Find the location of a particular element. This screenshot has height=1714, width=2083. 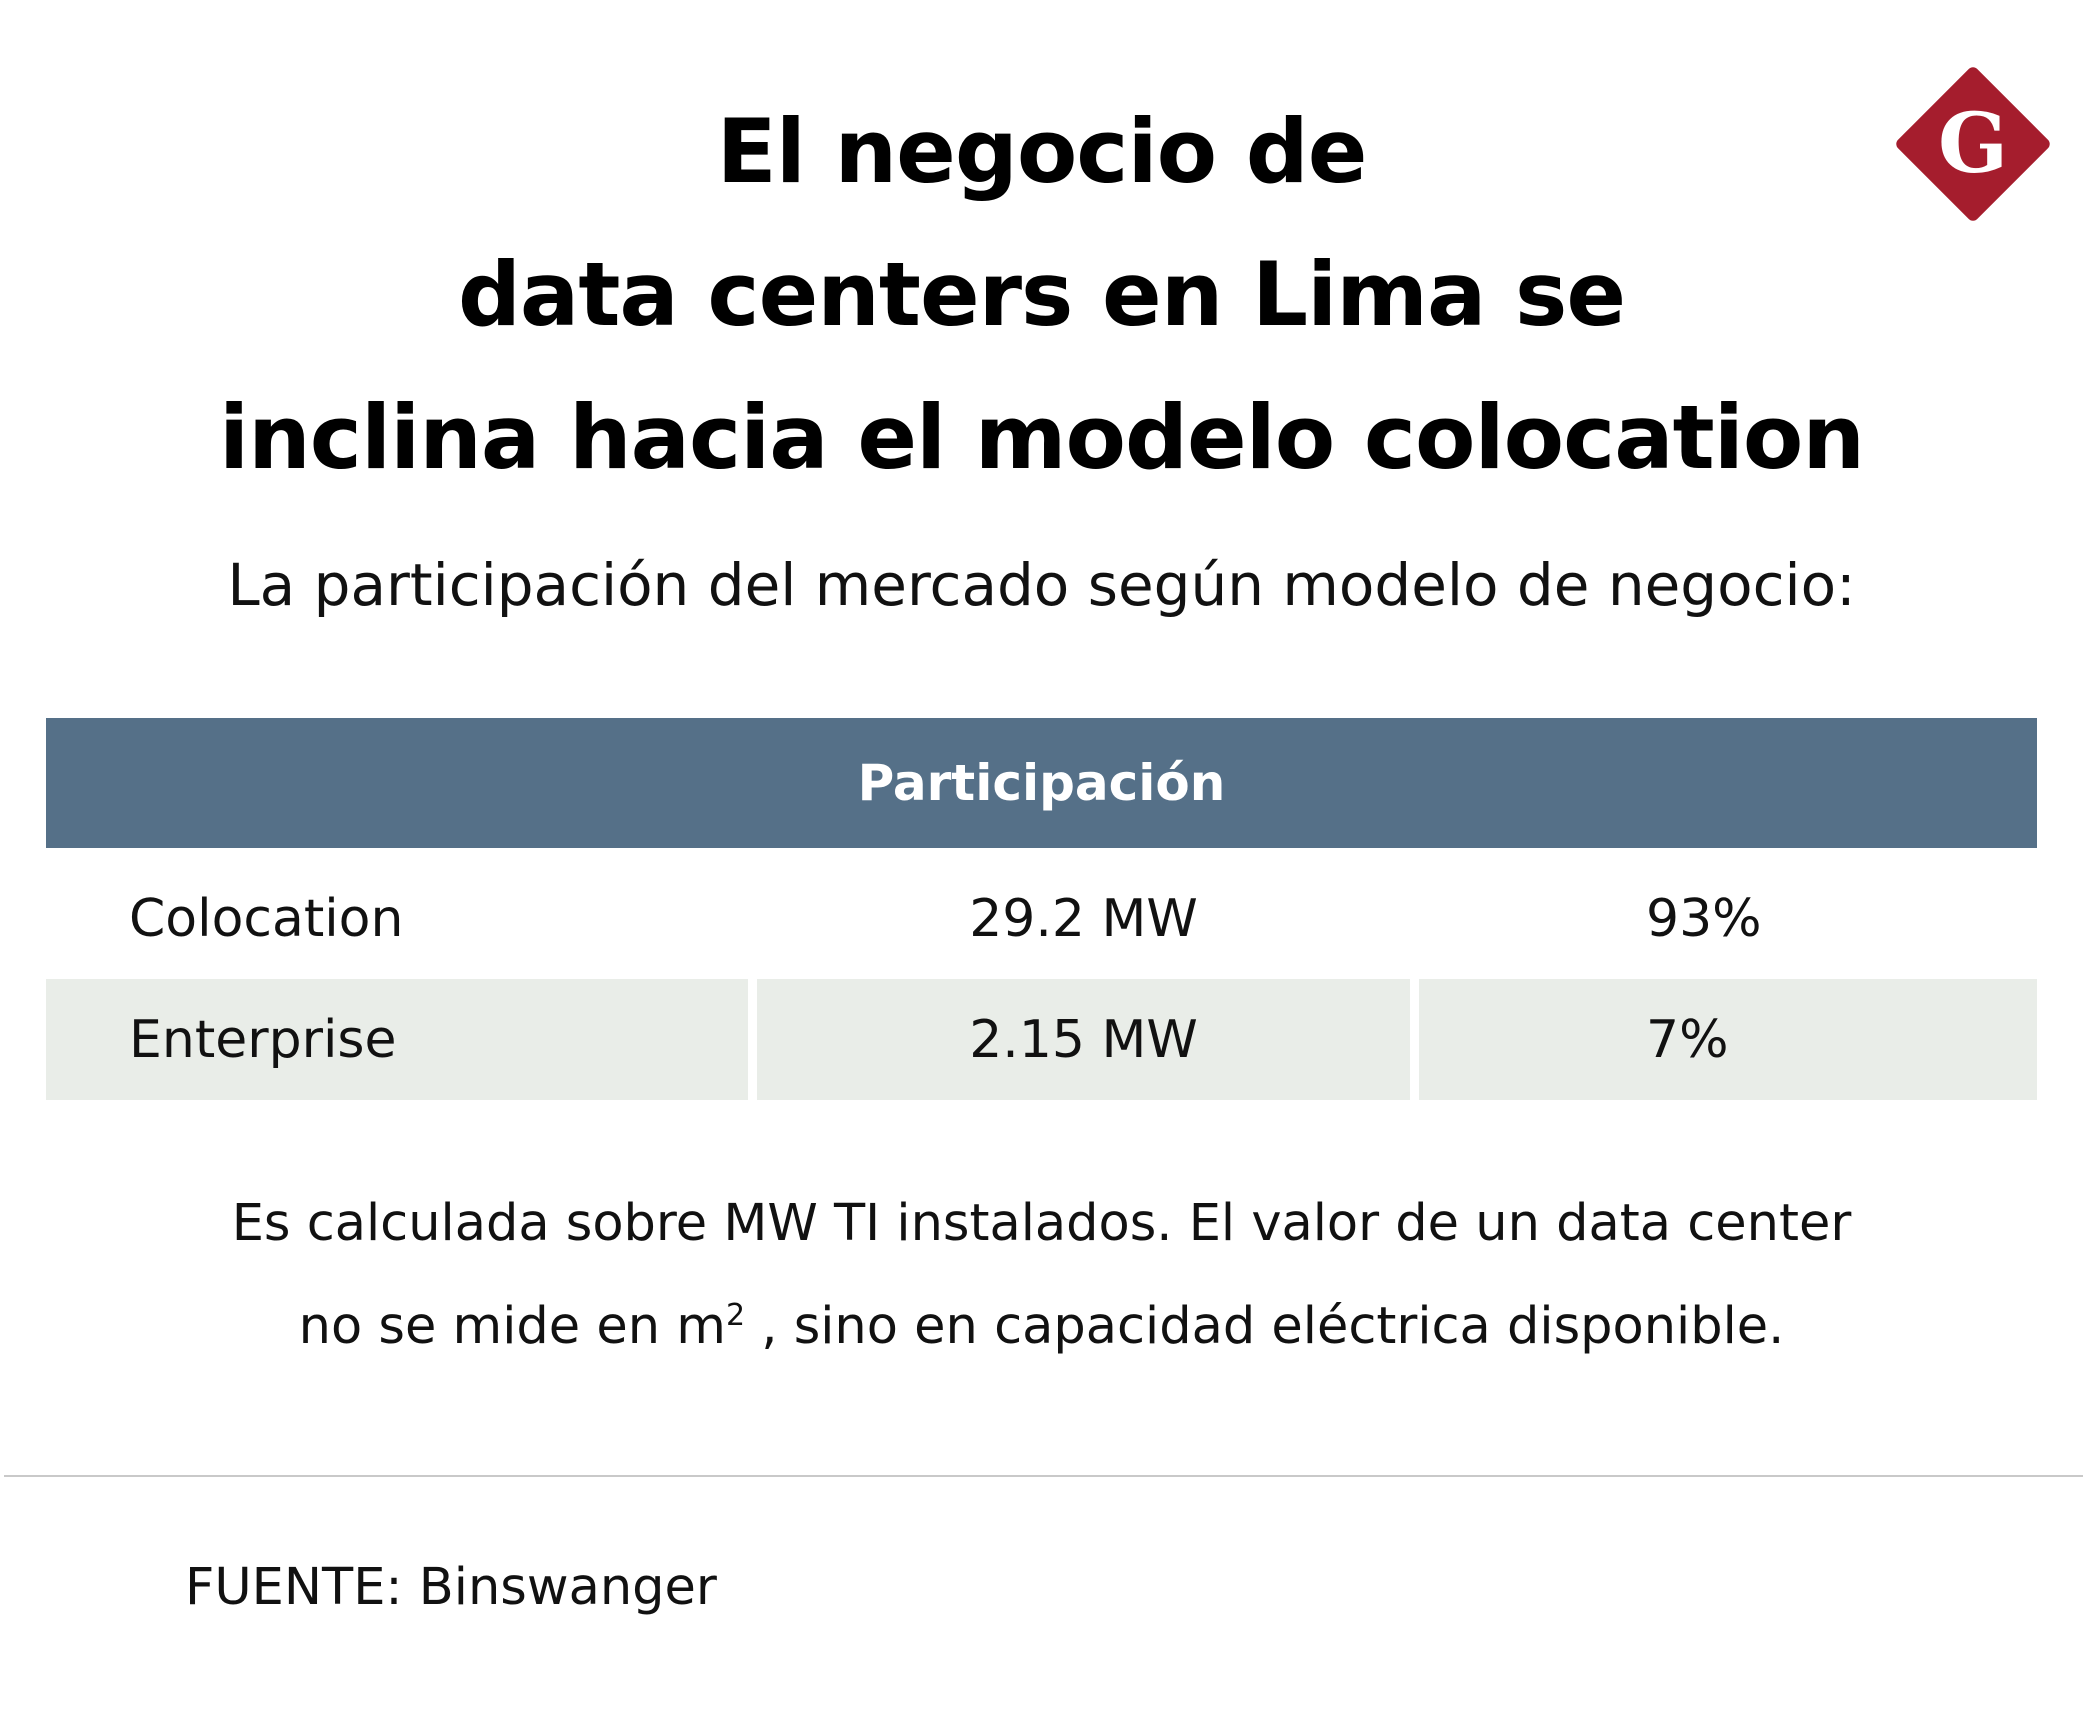

row-capacity: 29.2 MW is located at coordinates (1083, 918).